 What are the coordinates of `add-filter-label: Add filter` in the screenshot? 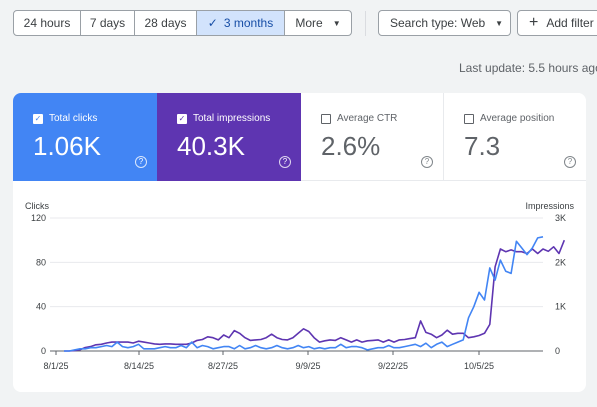 It's located at (570, 23).